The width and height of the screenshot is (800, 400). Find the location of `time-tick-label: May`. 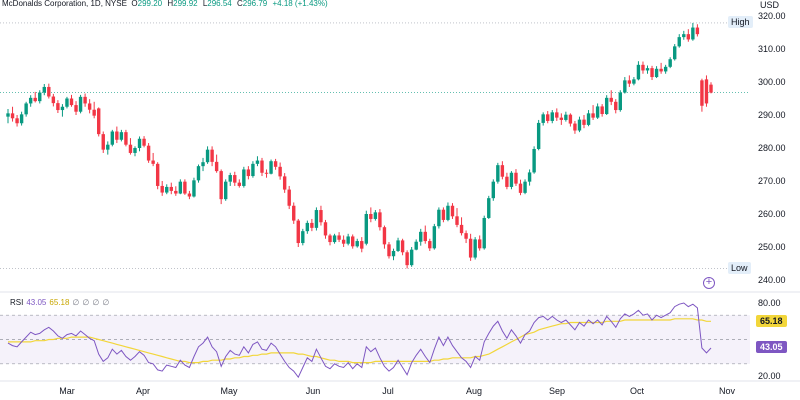

time-tick-label: May is located at coordinates (229, 391).